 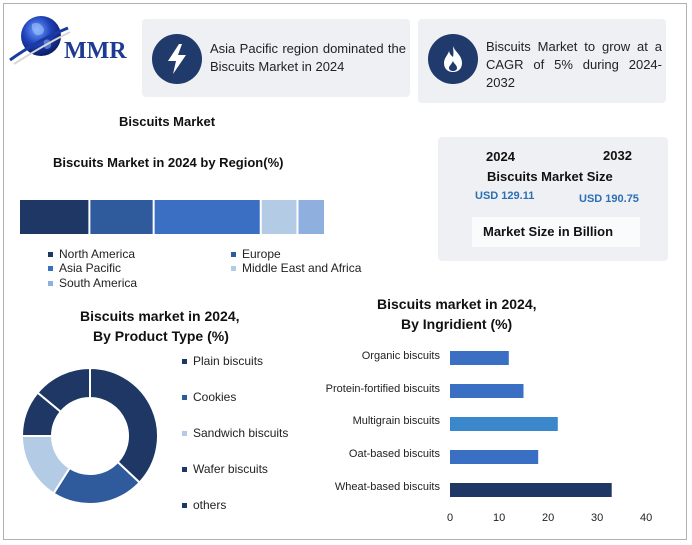 I want to click on product-legend-item: Cookies, so click(x=209, y=397).